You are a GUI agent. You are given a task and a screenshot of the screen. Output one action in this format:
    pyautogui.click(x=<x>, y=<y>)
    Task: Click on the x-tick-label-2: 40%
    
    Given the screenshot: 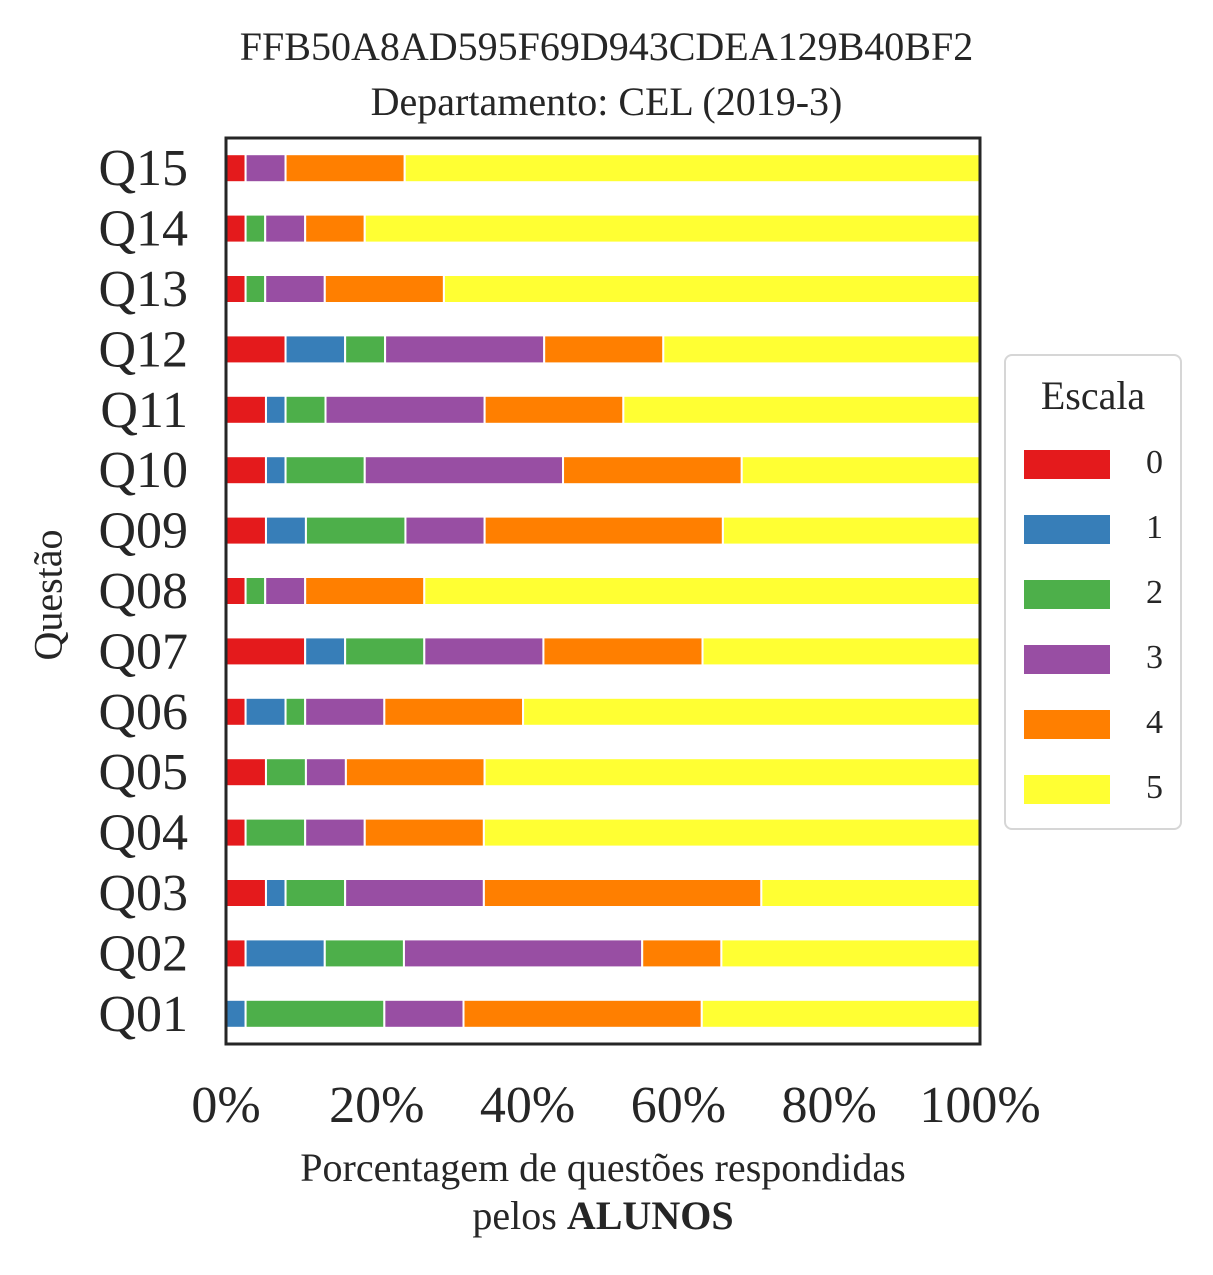 What is the action you would take?
    pyautogui.click(x=527, y=1105)
    